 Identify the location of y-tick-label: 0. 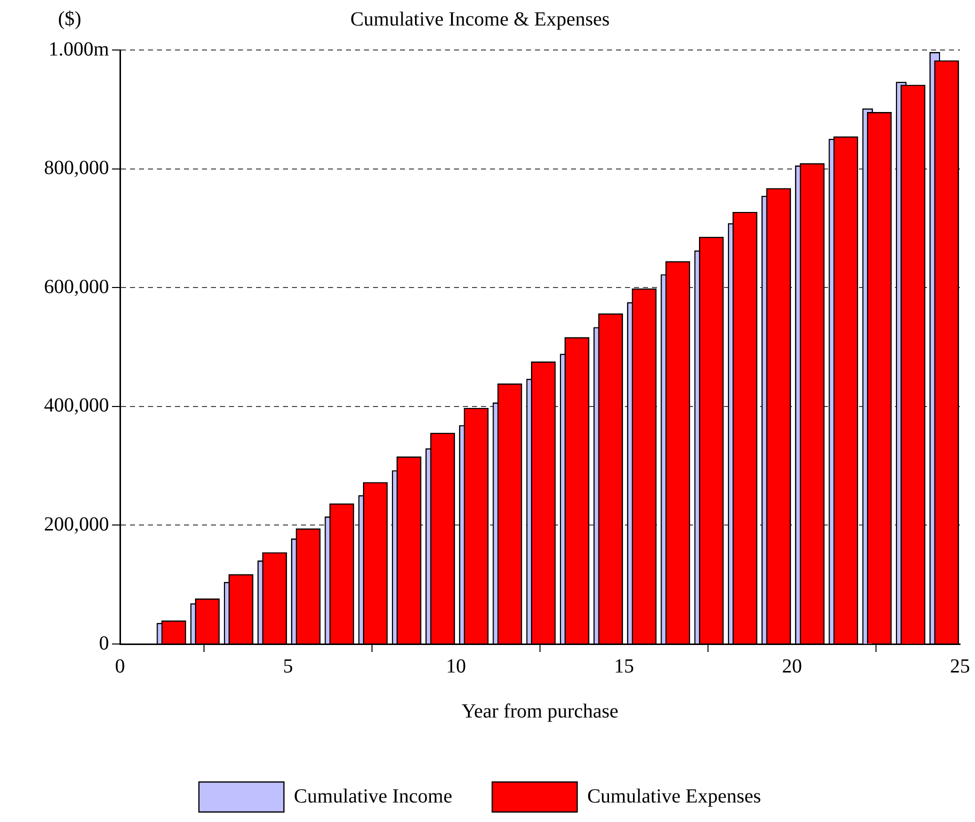
(104, 643).